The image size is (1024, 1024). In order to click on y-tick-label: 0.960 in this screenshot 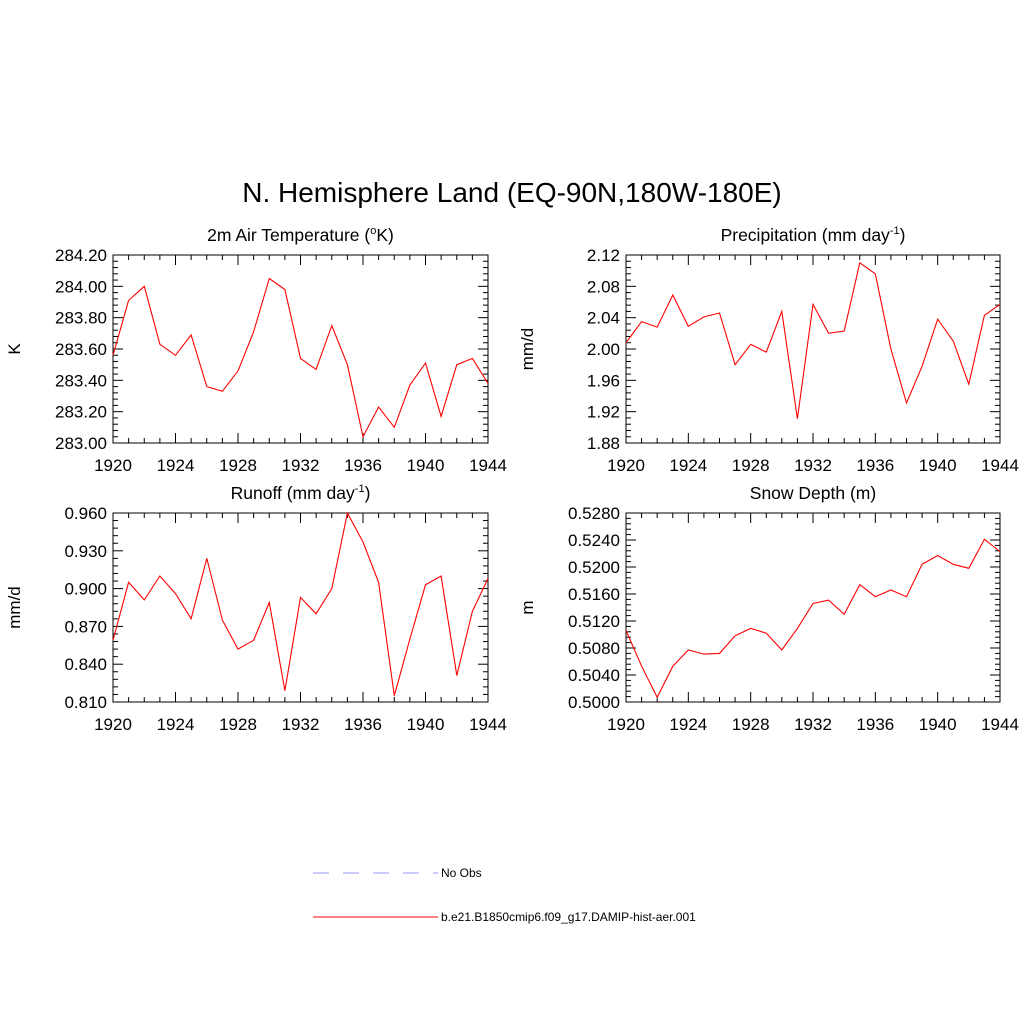, I will do `click(85, 513)`.